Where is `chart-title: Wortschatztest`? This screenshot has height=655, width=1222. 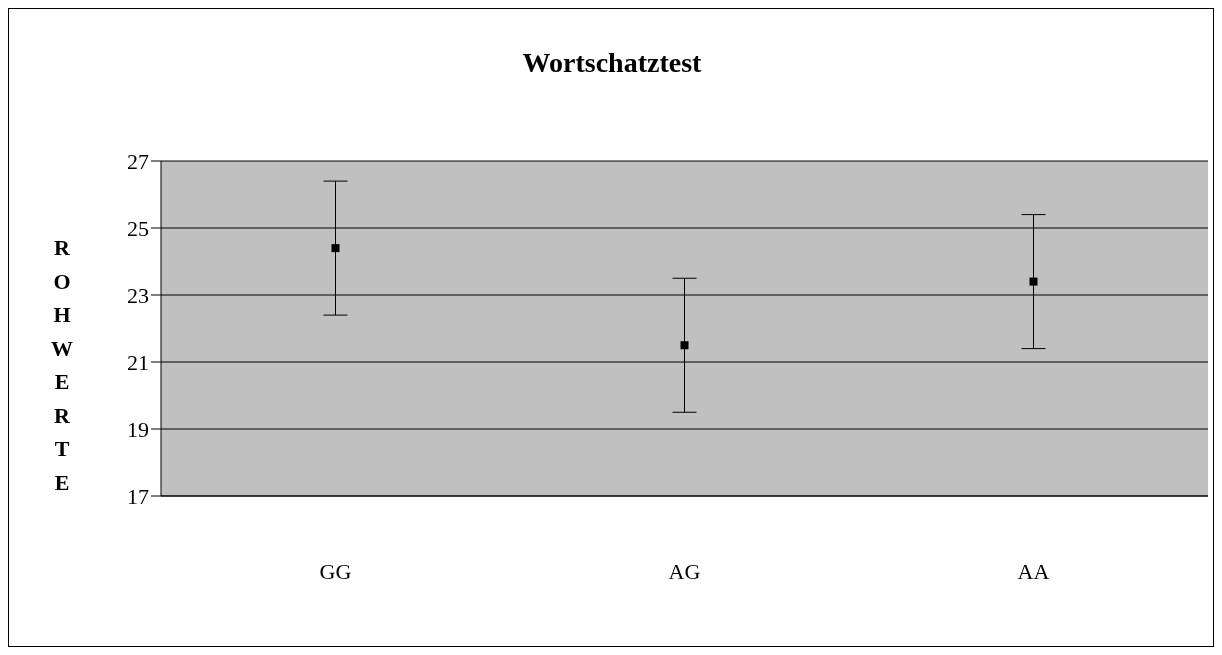
chart-title: Wortschatztest is located at coordinates (612, 63).